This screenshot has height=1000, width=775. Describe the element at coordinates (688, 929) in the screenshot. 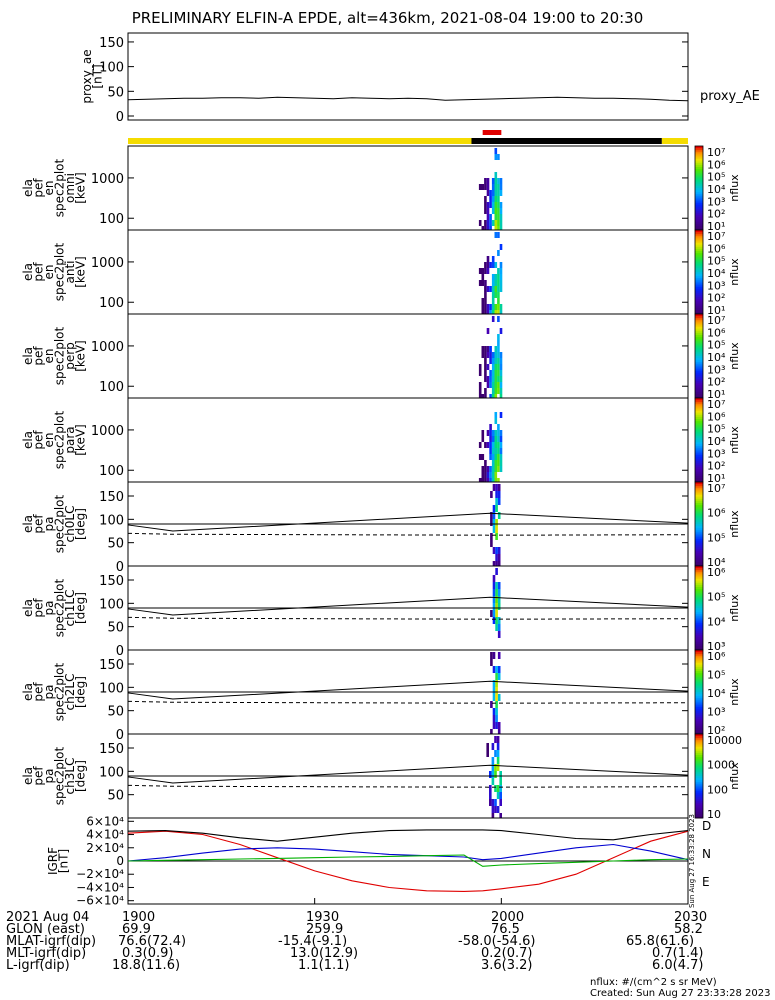

I see `coord-value: 58.2` at that location.